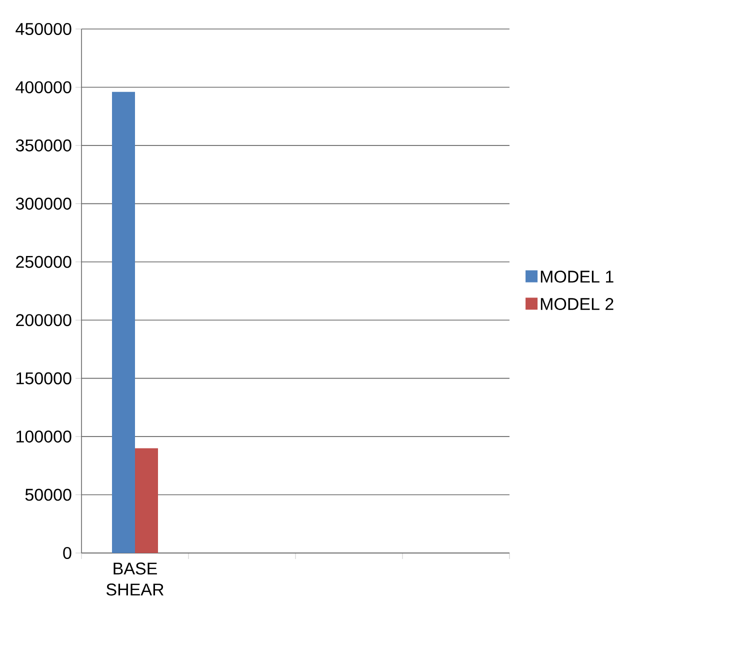  What do you see at coordinates (48, 494) in the screenshot?
I see `y-tick-label: 50000` at bounding box center [48, 494].